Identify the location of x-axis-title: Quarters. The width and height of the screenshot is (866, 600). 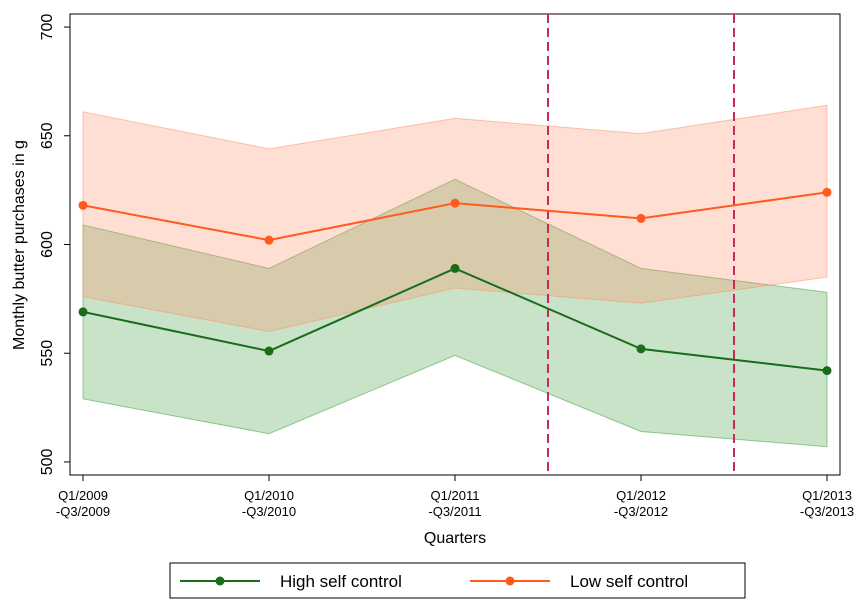
(455, 538).